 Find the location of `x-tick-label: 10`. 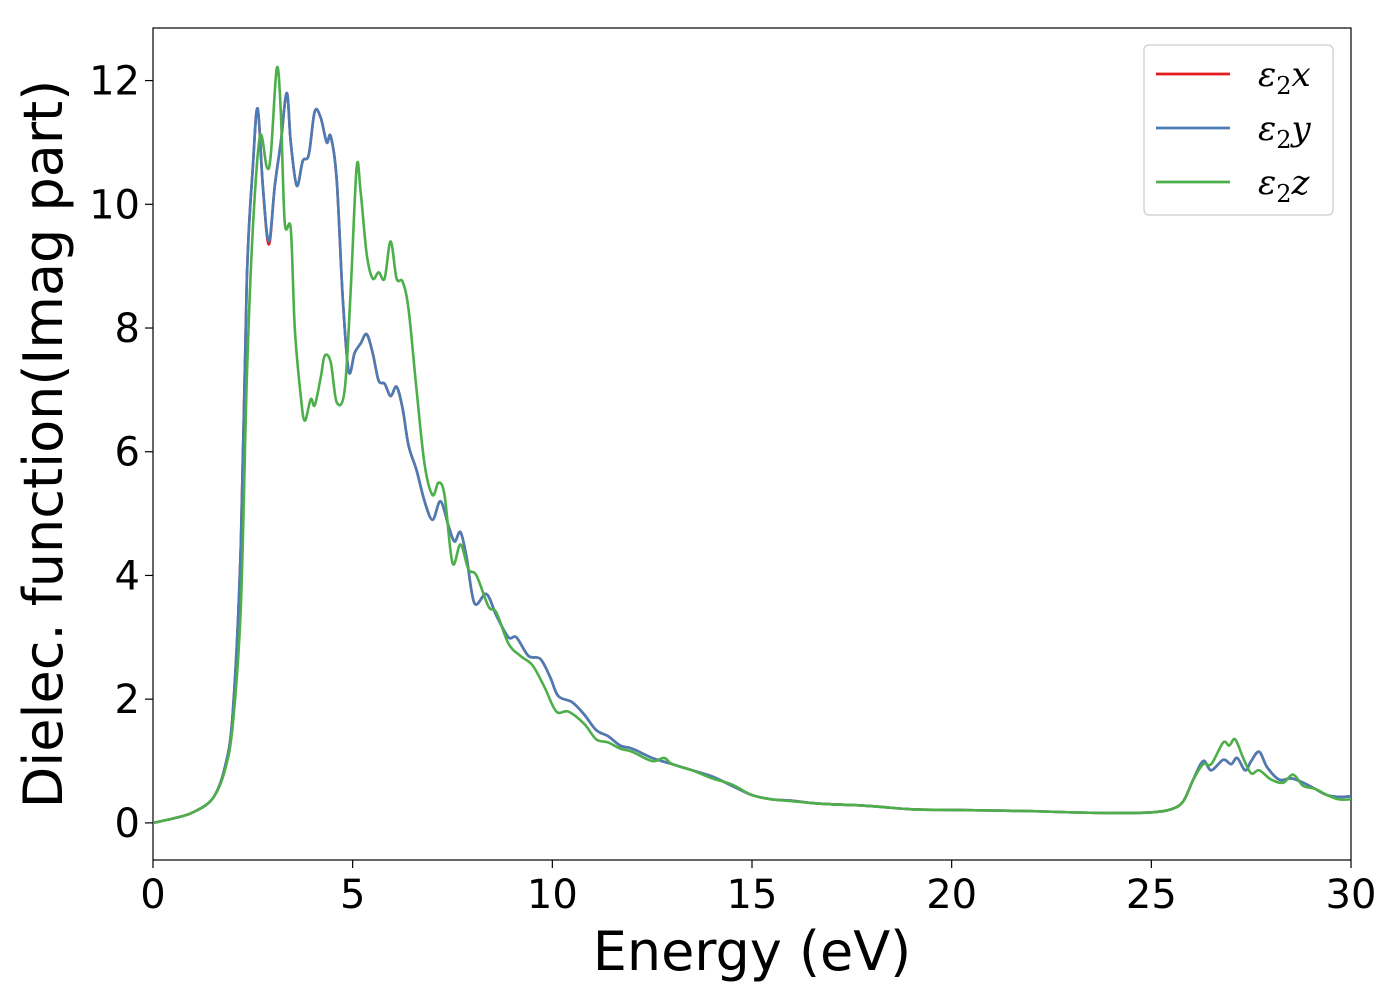

x-tick-label: 10 is located at coordinates (552, 895).